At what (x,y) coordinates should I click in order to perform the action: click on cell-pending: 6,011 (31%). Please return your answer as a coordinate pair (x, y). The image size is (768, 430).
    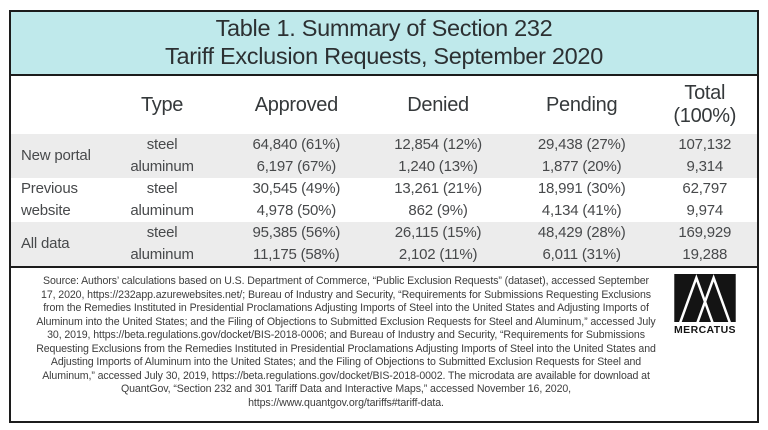
    Looking at the image, I should click on (581, 254).